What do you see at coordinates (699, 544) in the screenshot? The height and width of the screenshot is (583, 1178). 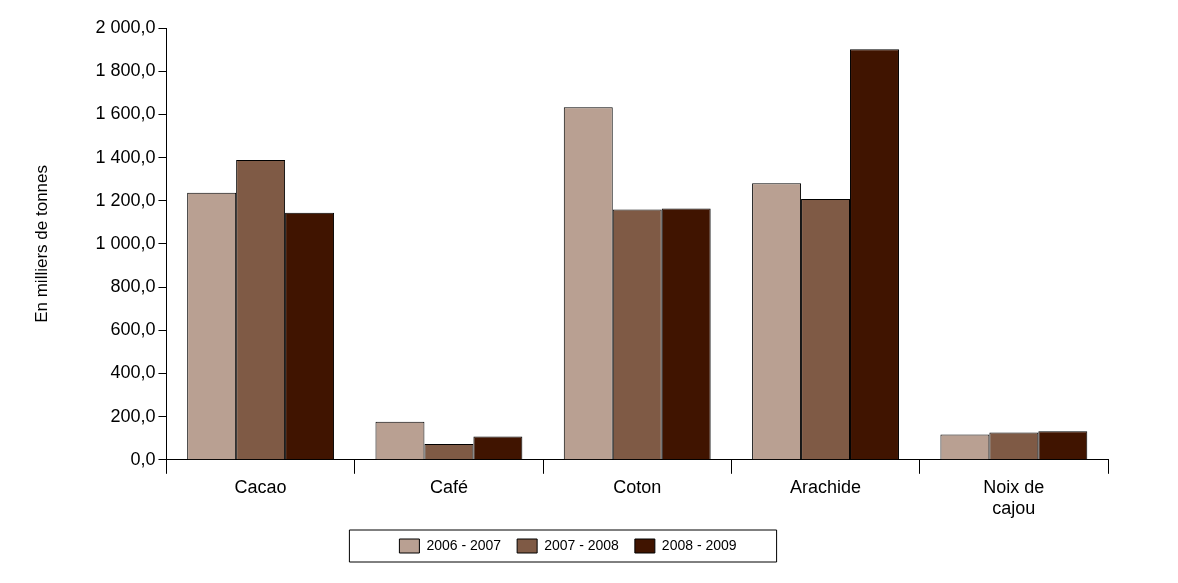 I see `legend-label: 2008 - 2009` at bounding box center [699, 544].